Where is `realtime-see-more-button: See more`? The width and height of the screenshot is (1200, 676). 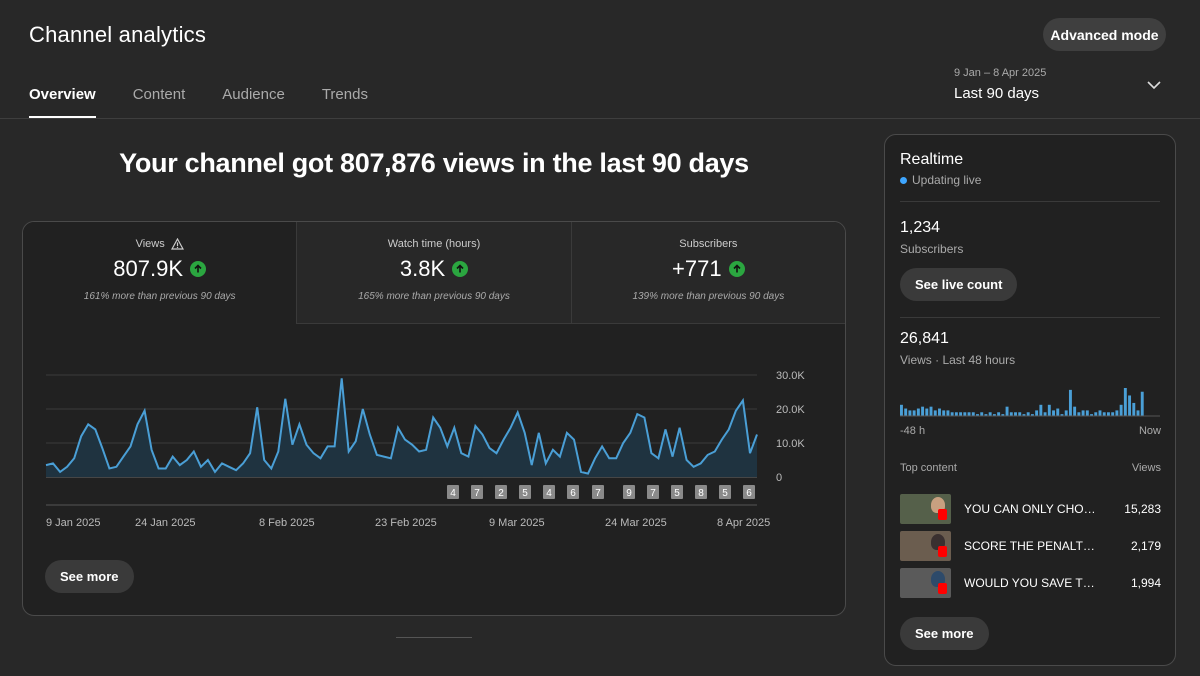 realtime-see-more-button: See more is located at coordinates (944, 633).